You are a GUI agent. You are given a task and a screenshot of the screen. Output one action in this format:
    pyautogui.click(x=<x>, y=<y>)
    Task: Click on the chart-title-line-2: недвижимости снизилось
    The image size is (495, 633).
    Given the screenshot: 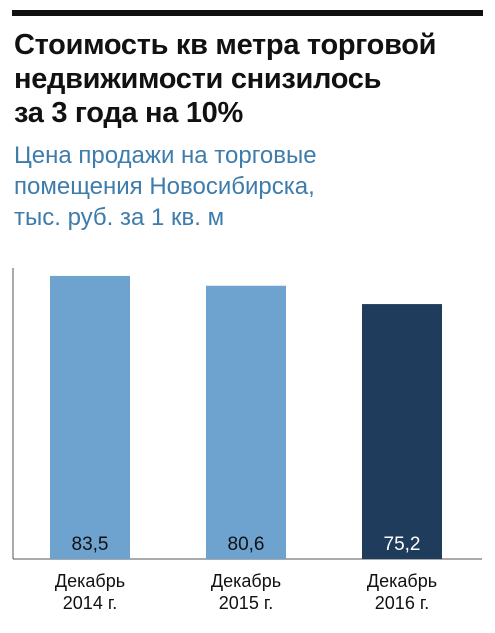 What is the action you would take?
    pyautogui.click(x=198, y=79)
    